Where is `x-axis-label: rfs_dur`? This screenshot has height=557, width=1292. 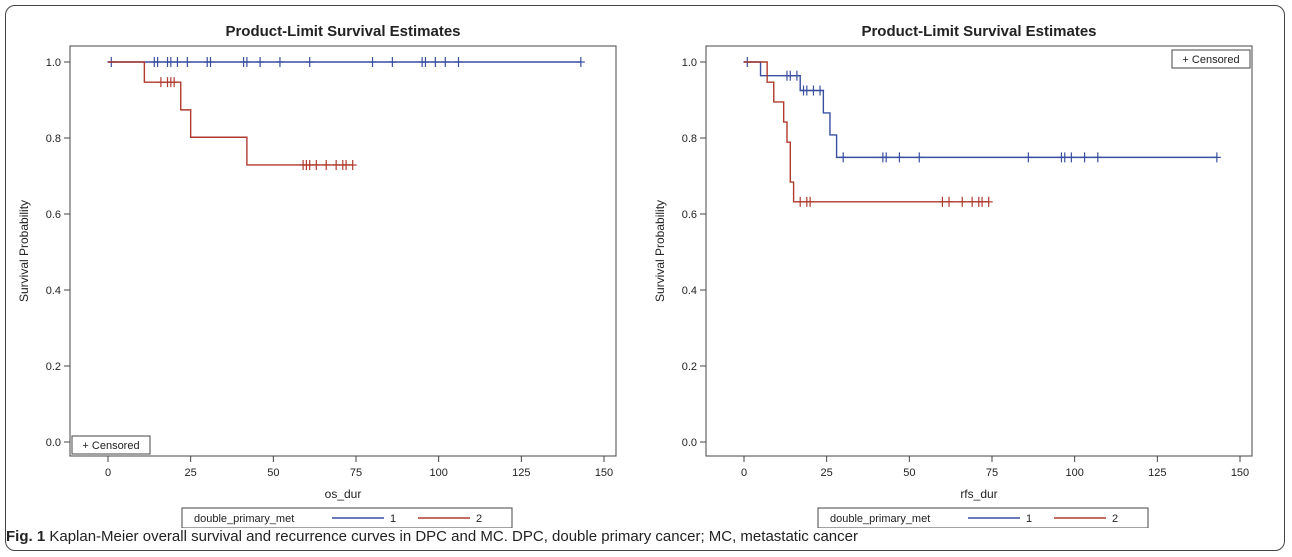 x-axis-label: rfs_dur is located at coordinates (978, 494).